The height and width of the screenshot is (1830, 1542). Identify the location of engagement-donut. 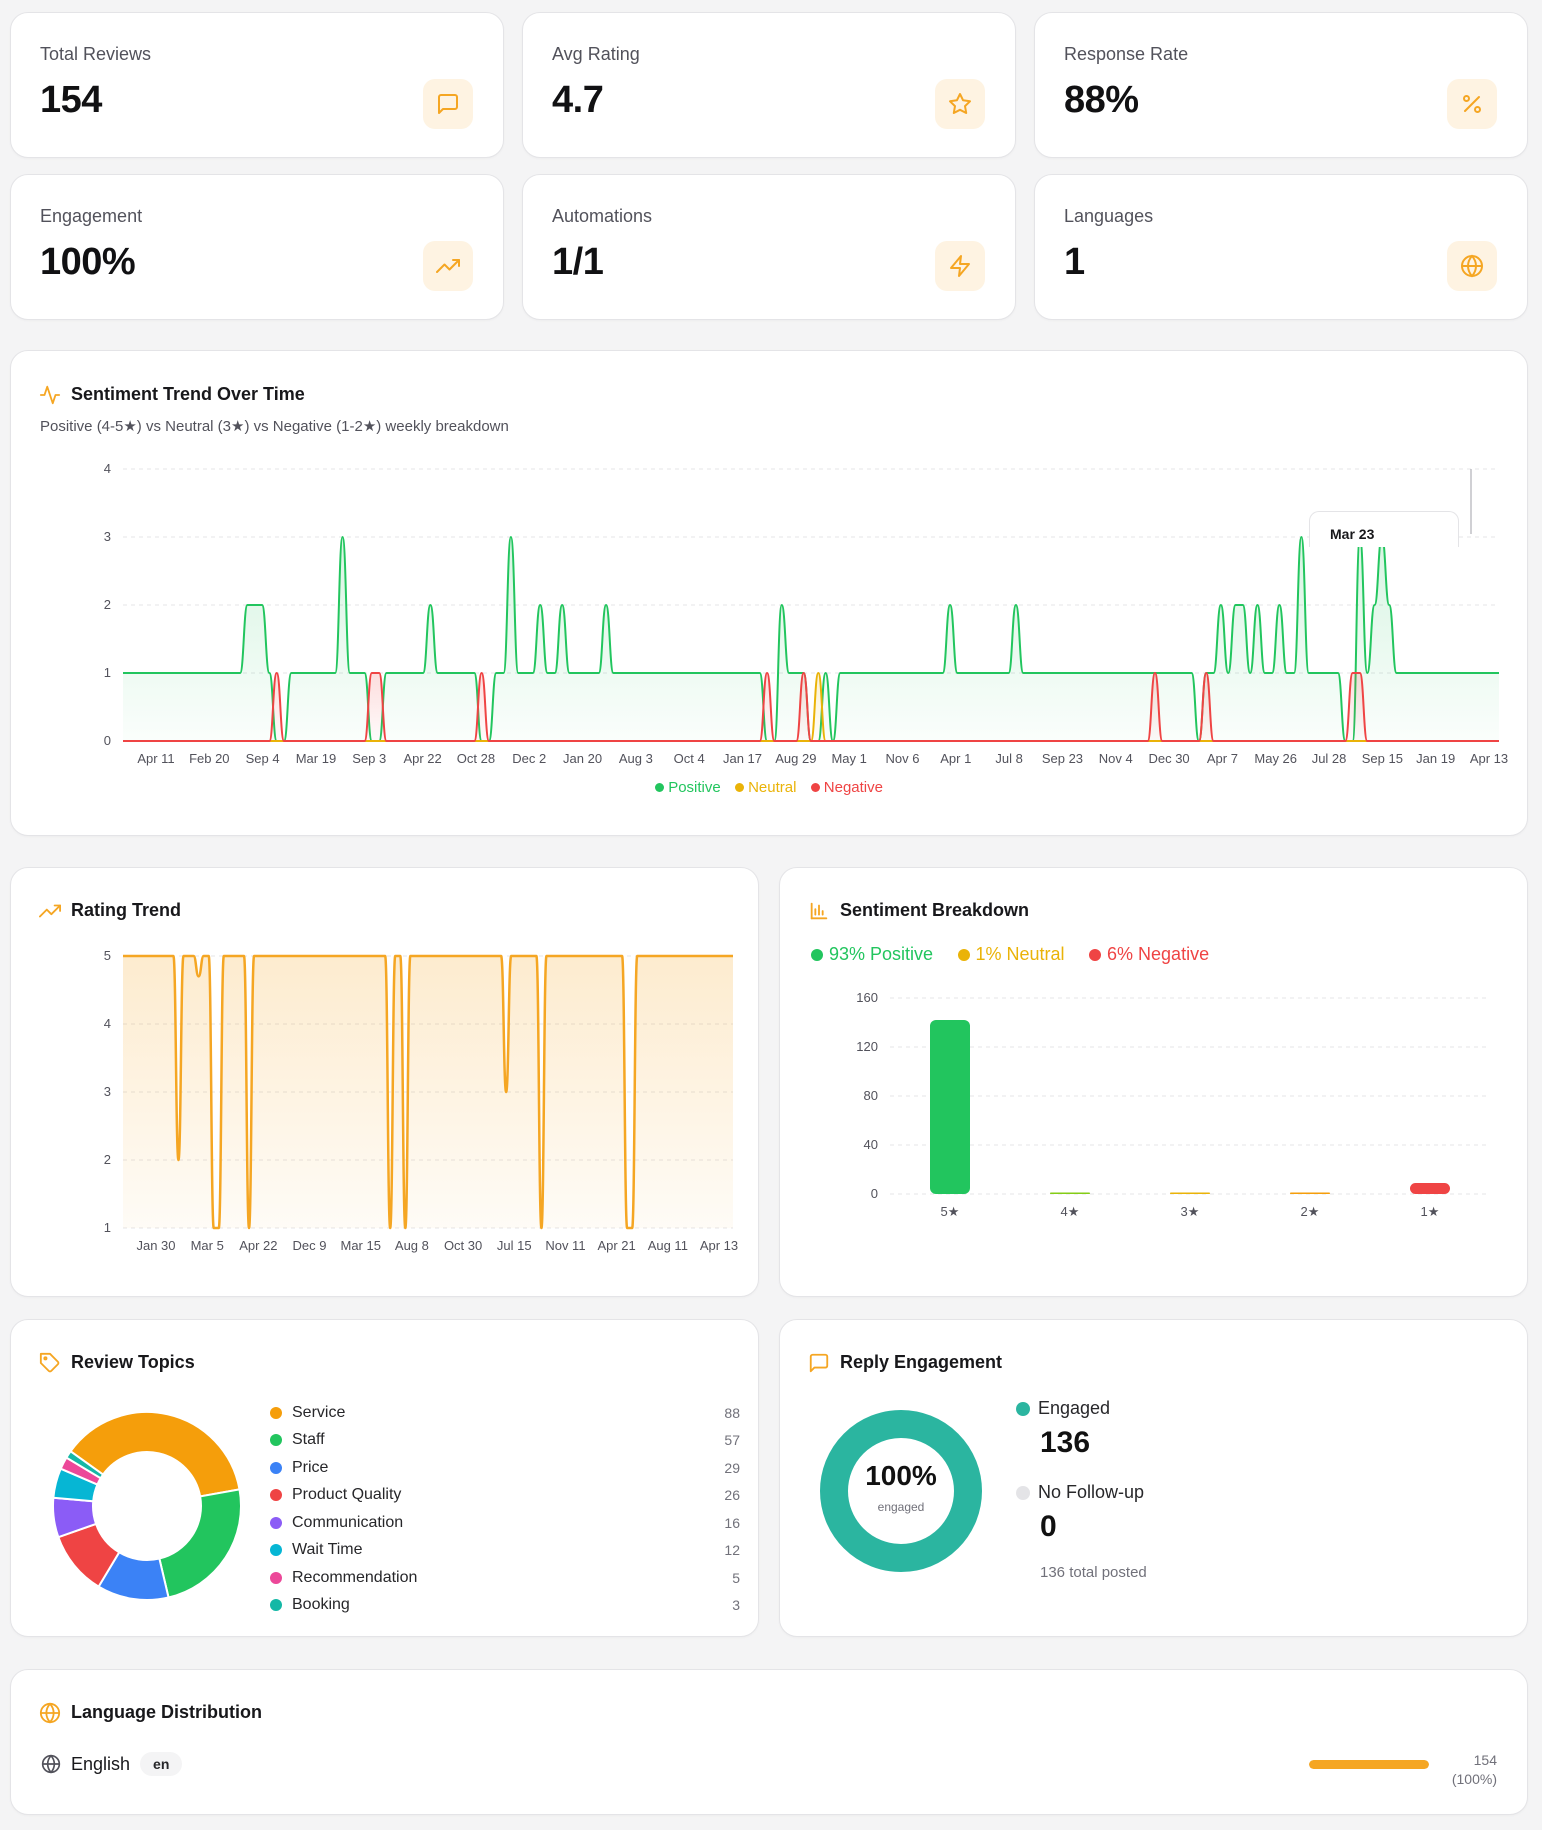
(901, 1491).